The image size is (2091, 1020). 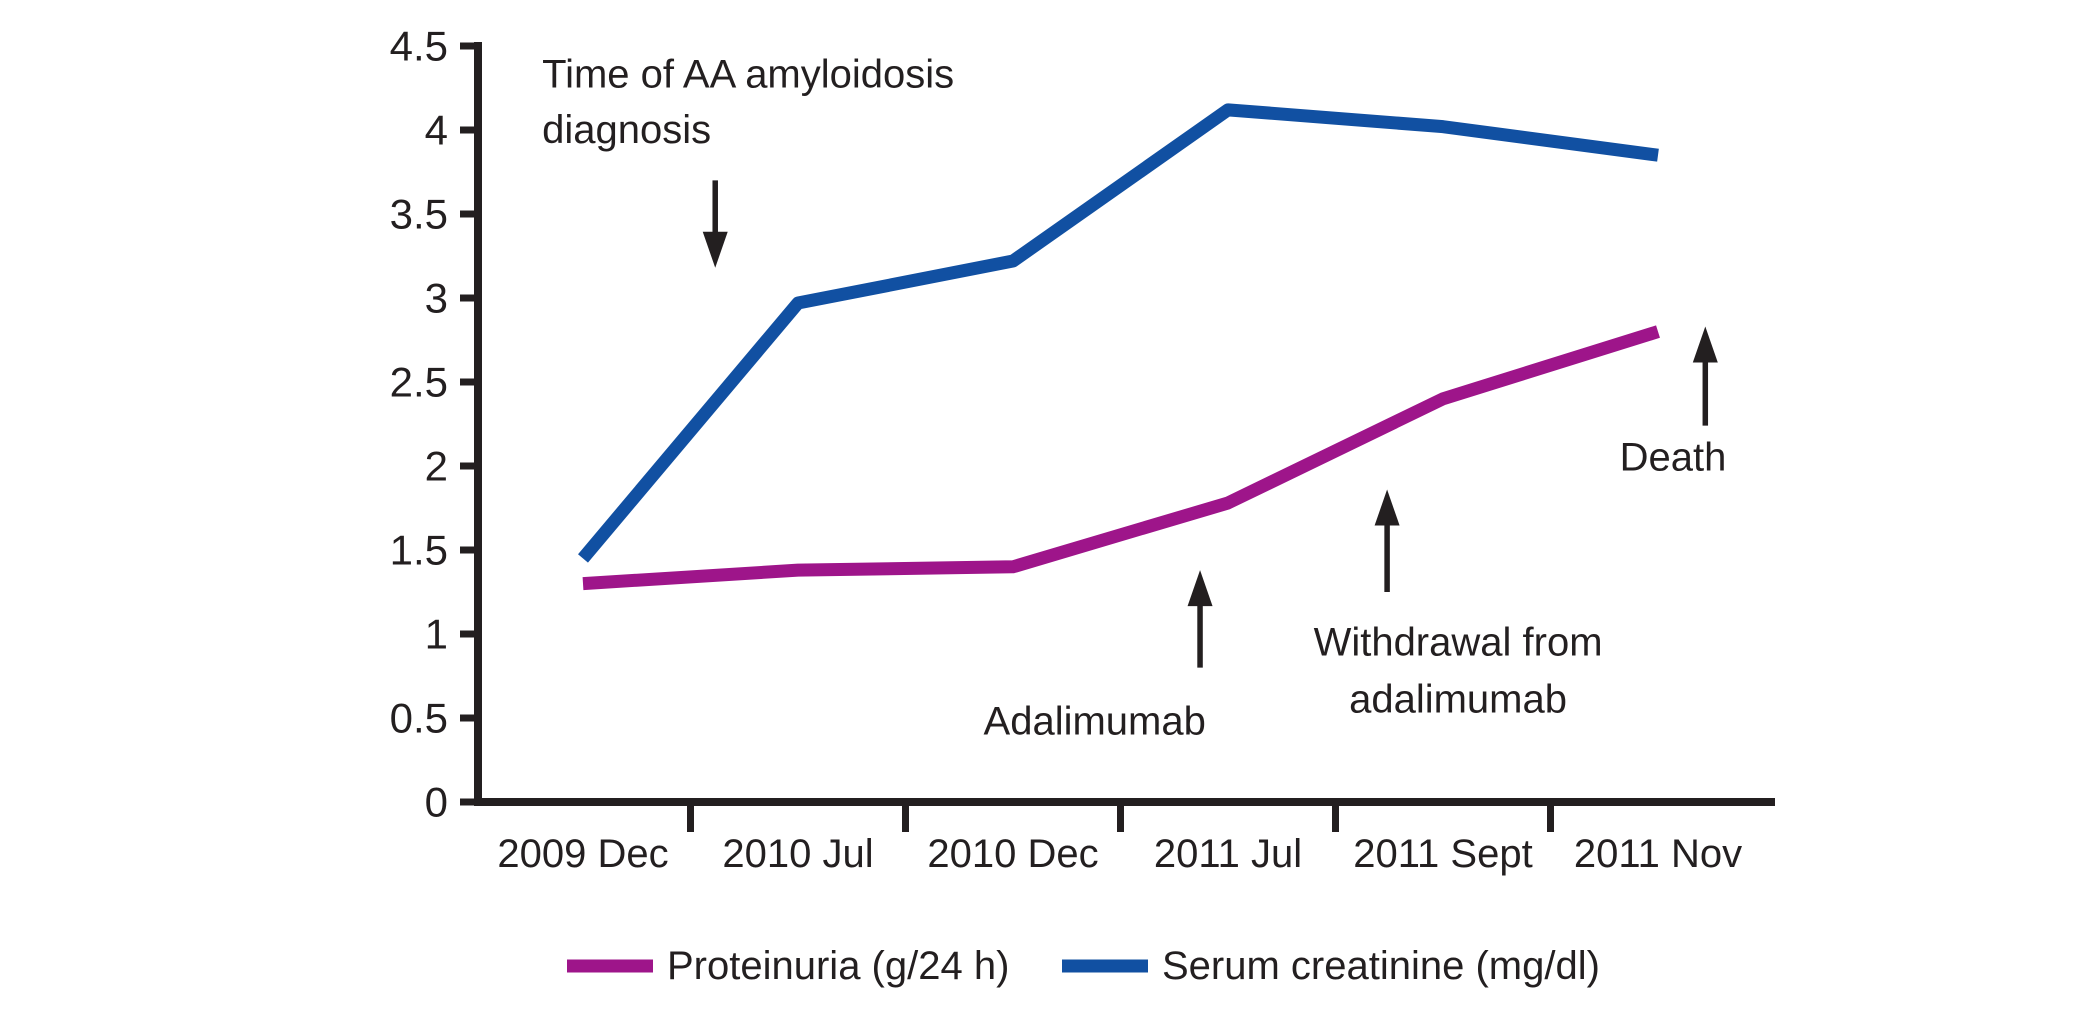 What do you see at coordinates (1098, 656) in the screenshot?
I see `annotation-adalimumab: Adalimumab` at bounding box center [1098, 656].